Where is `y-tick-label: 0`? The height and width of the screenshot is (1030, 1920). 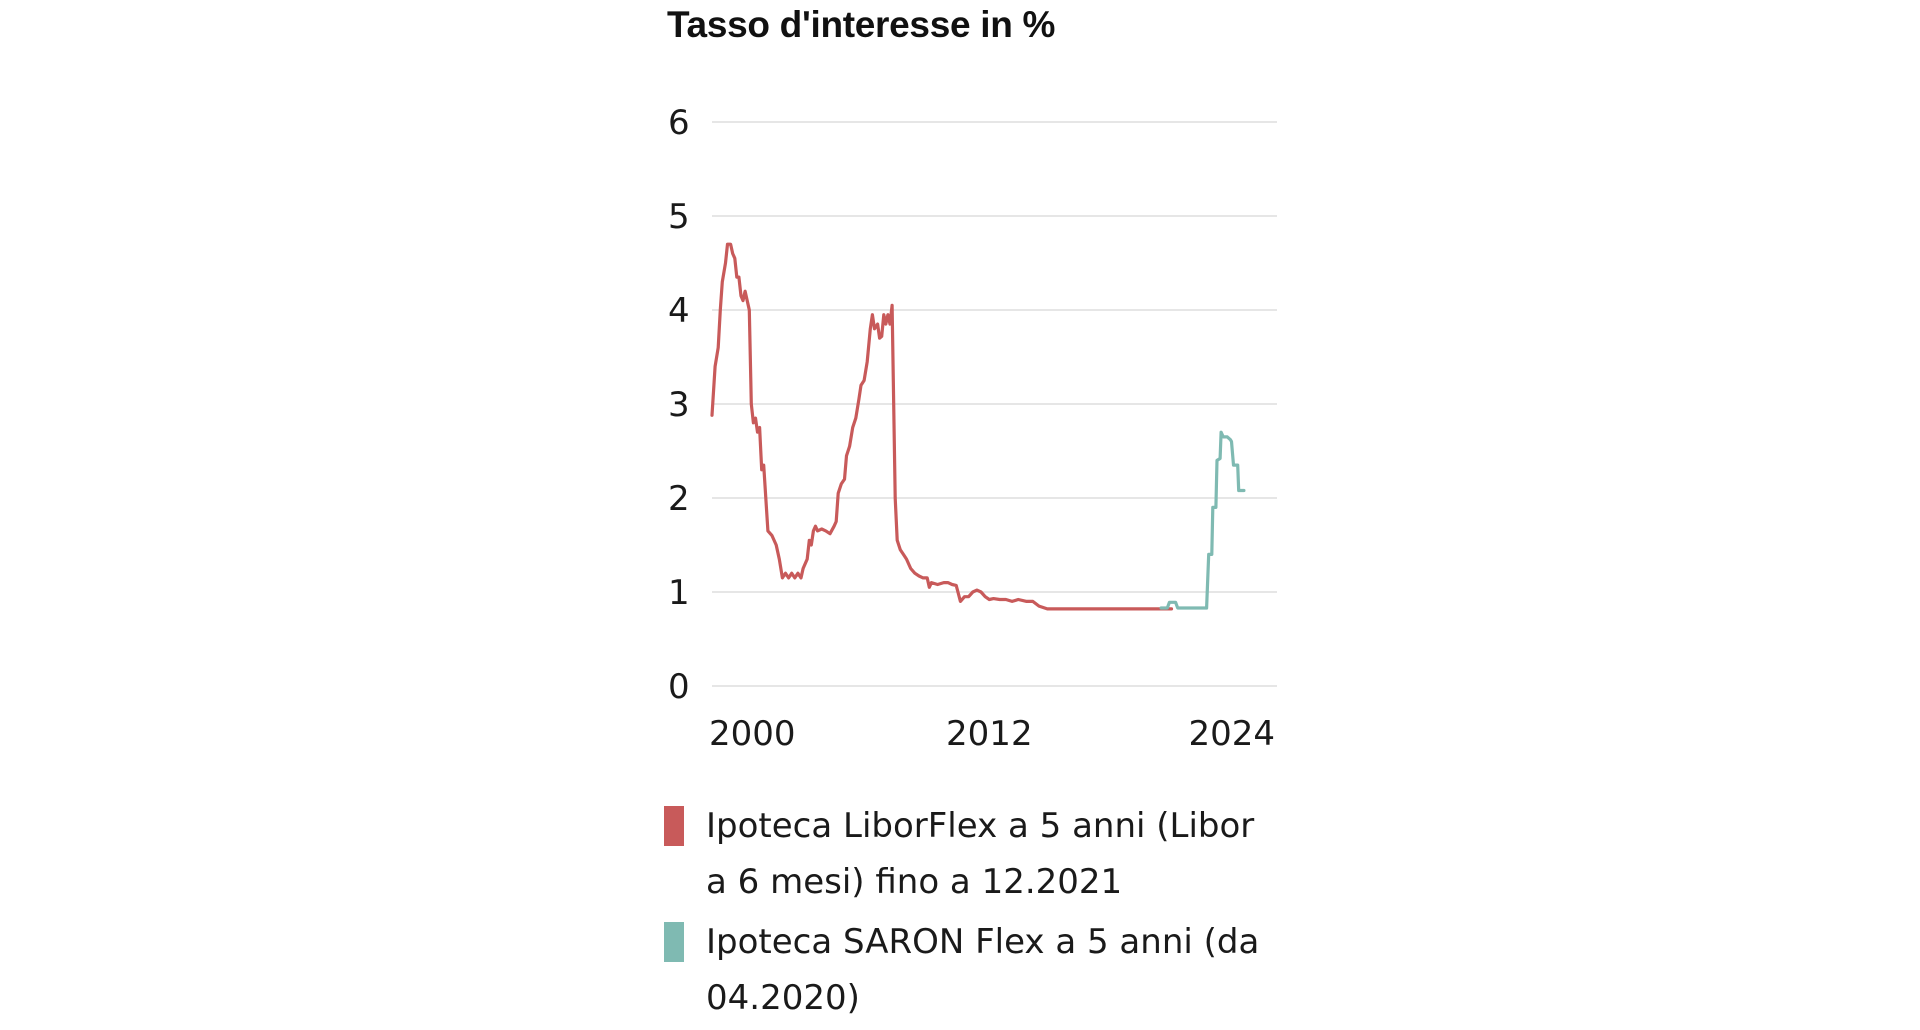 y-tick-label: 0 is located at coordinates (679, 687).